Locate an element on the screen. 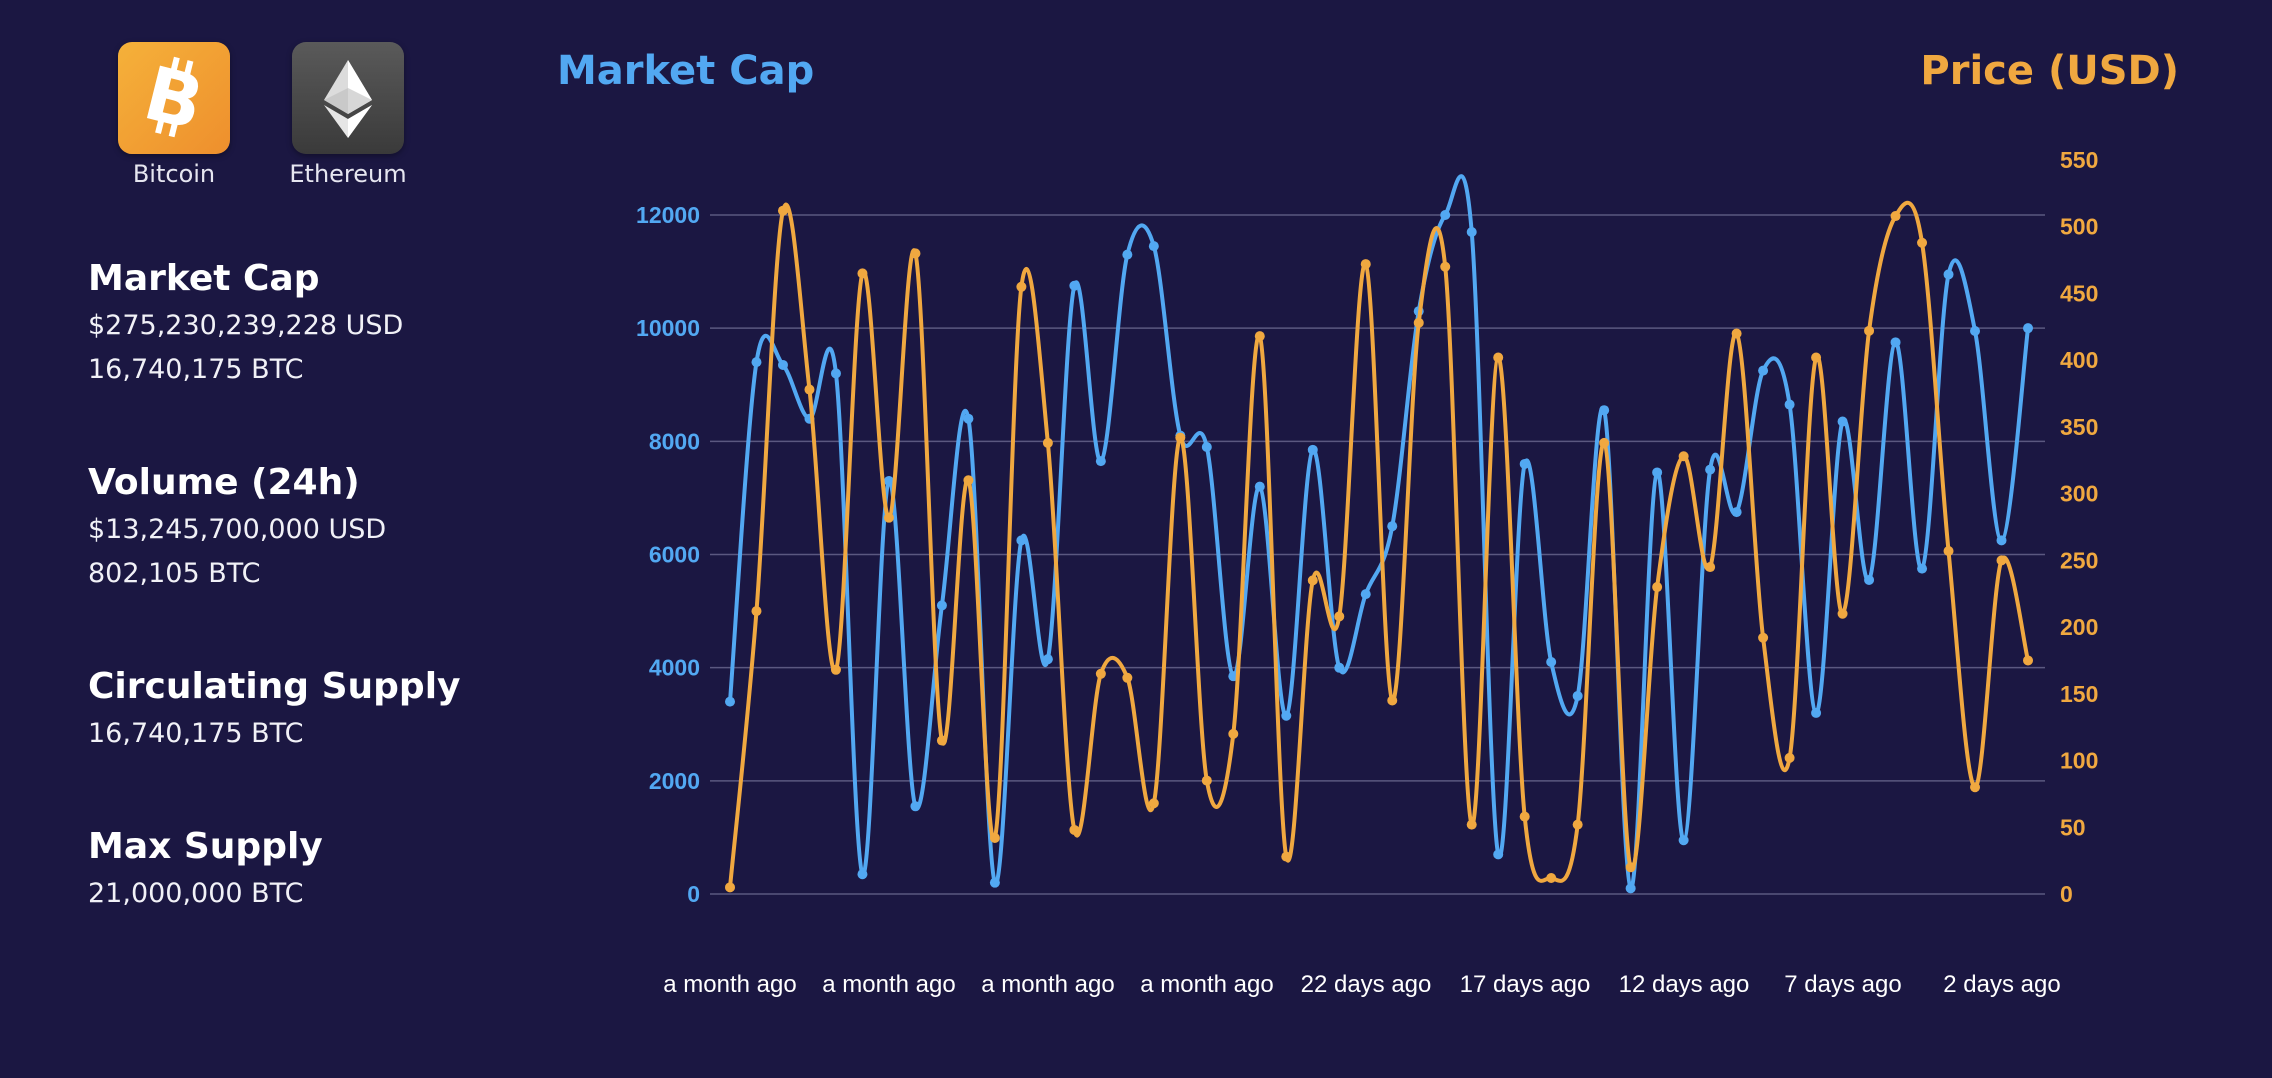  coin-ethereum: Ethereum is located at coordinates (348, 115).